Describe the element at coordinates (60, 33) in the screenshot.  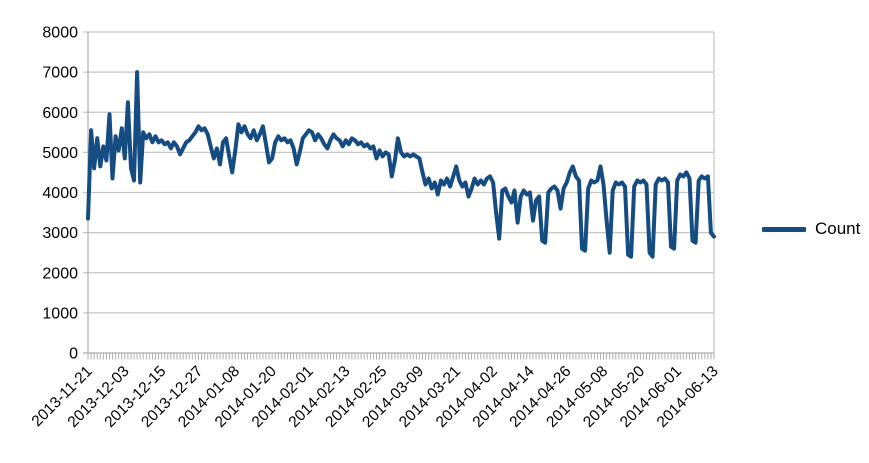
I see `y-tick-label: 8000` at that location.